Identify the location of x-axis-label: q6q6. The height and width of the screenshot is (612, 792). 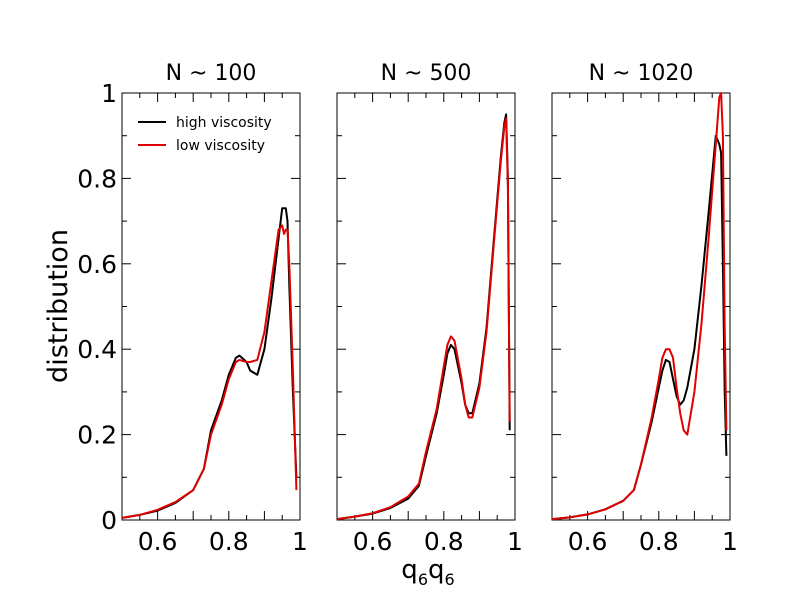
(427, 572).